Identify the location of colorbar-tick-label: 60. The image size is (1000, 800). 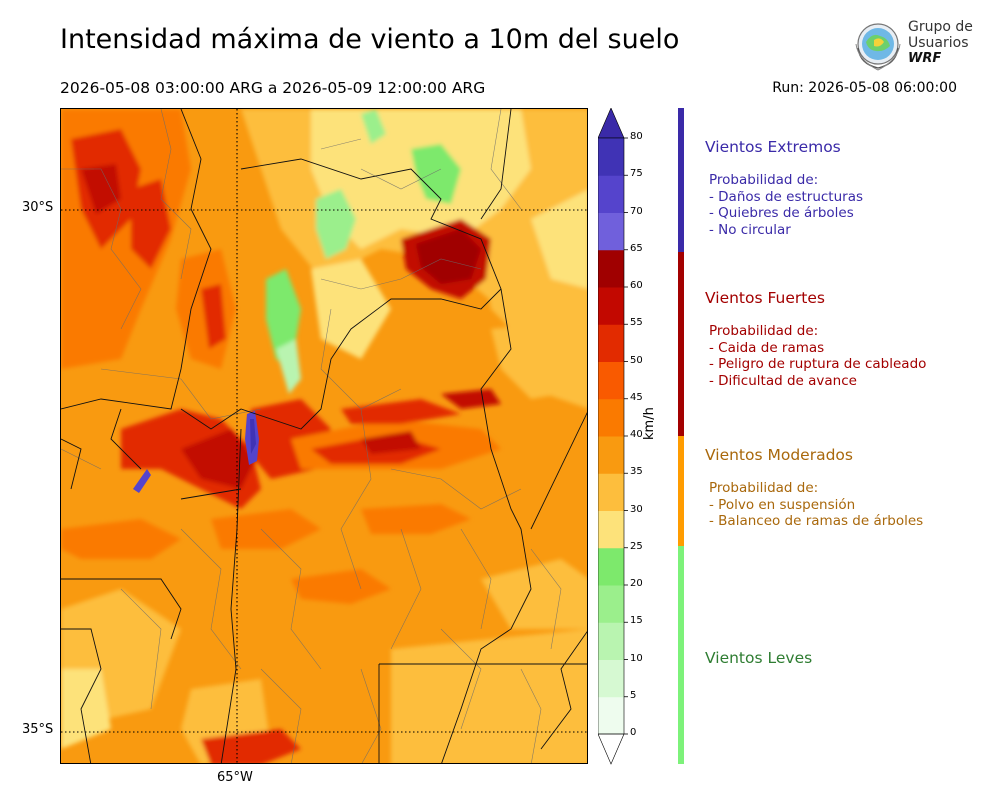
(636, 285).